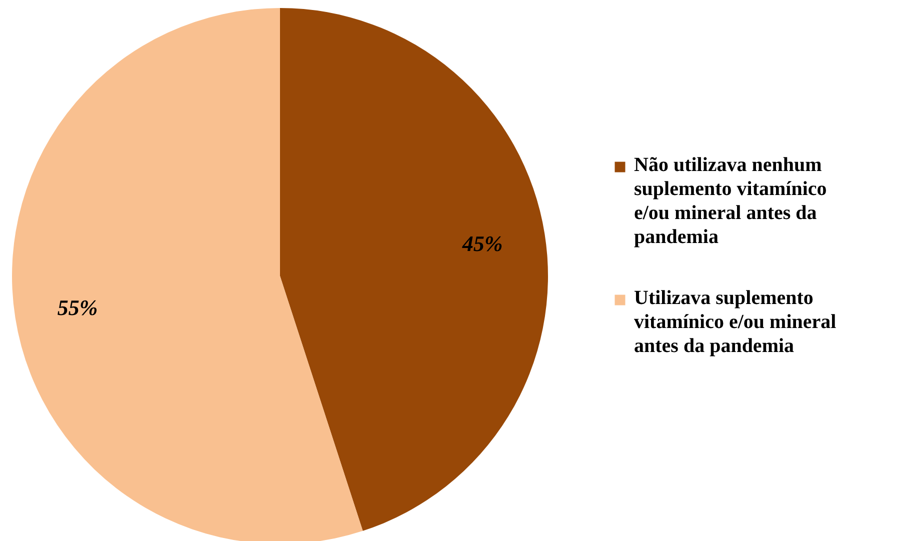  I want to click on legend-label: Não utilizava nenhum suplemento vitamínico e/ou mineral antes da pandemia, so click(730, 201).